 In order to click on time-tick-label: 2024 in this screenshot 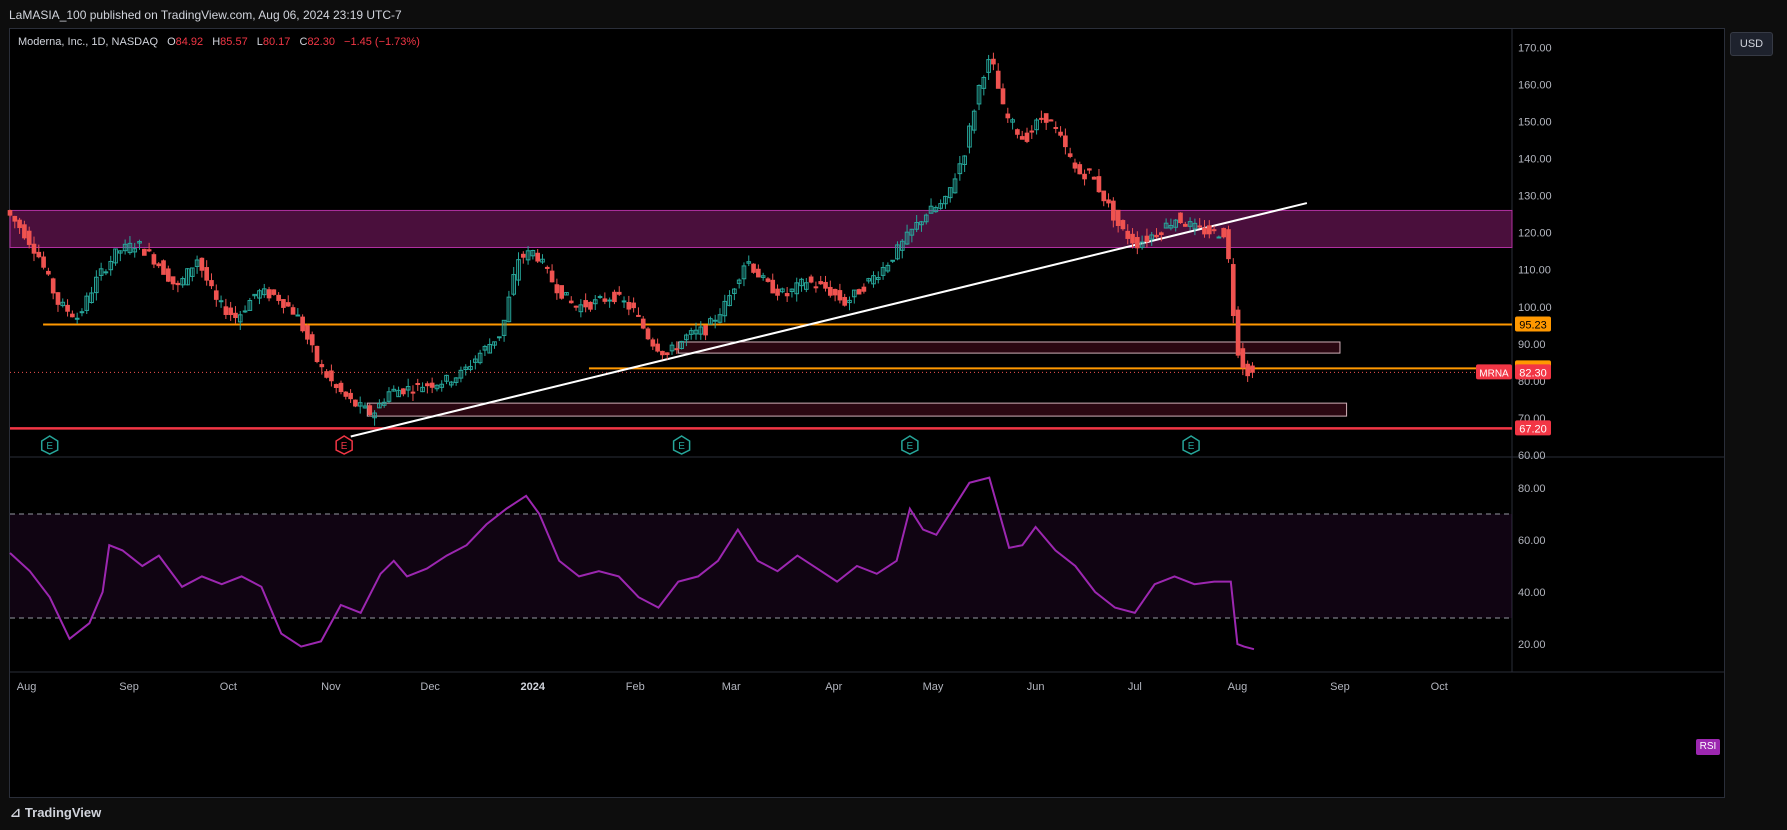, I will do `click(532, 687)`.